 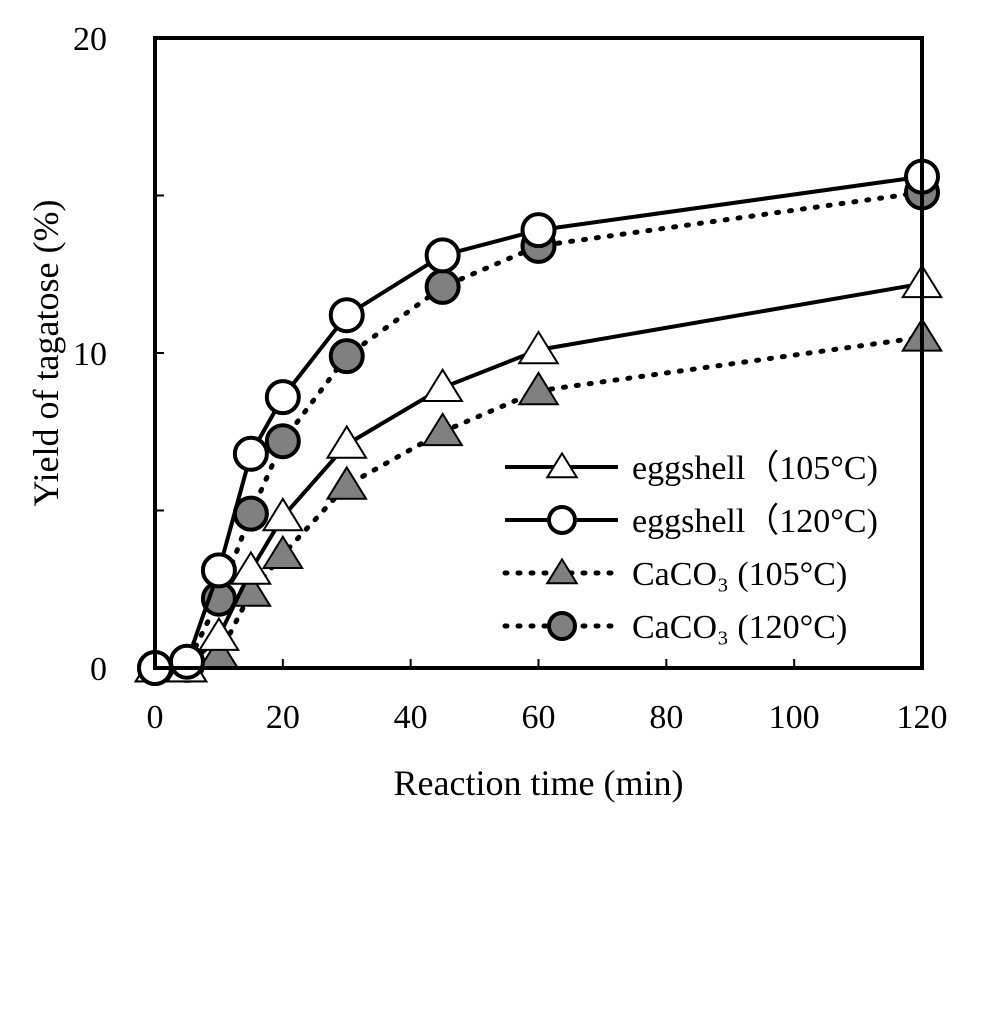 What do you see at coordinates (755, 468) in the screenshot?
I see `legend-label: eggshell（105°C)` at bounding box center [755, 468].